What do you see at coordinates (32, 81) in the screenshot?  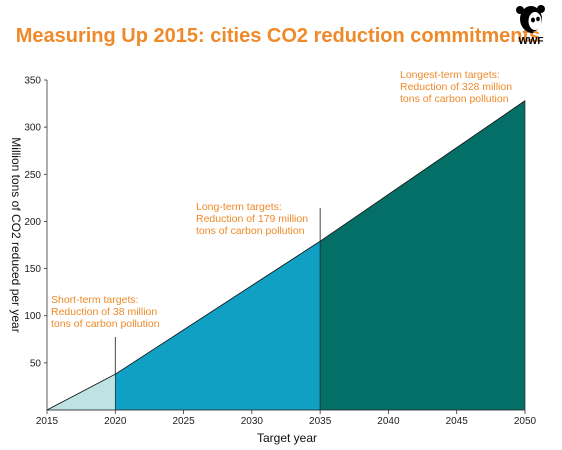 I see `y-tick-label: 350` at bounding box center [32, 81].